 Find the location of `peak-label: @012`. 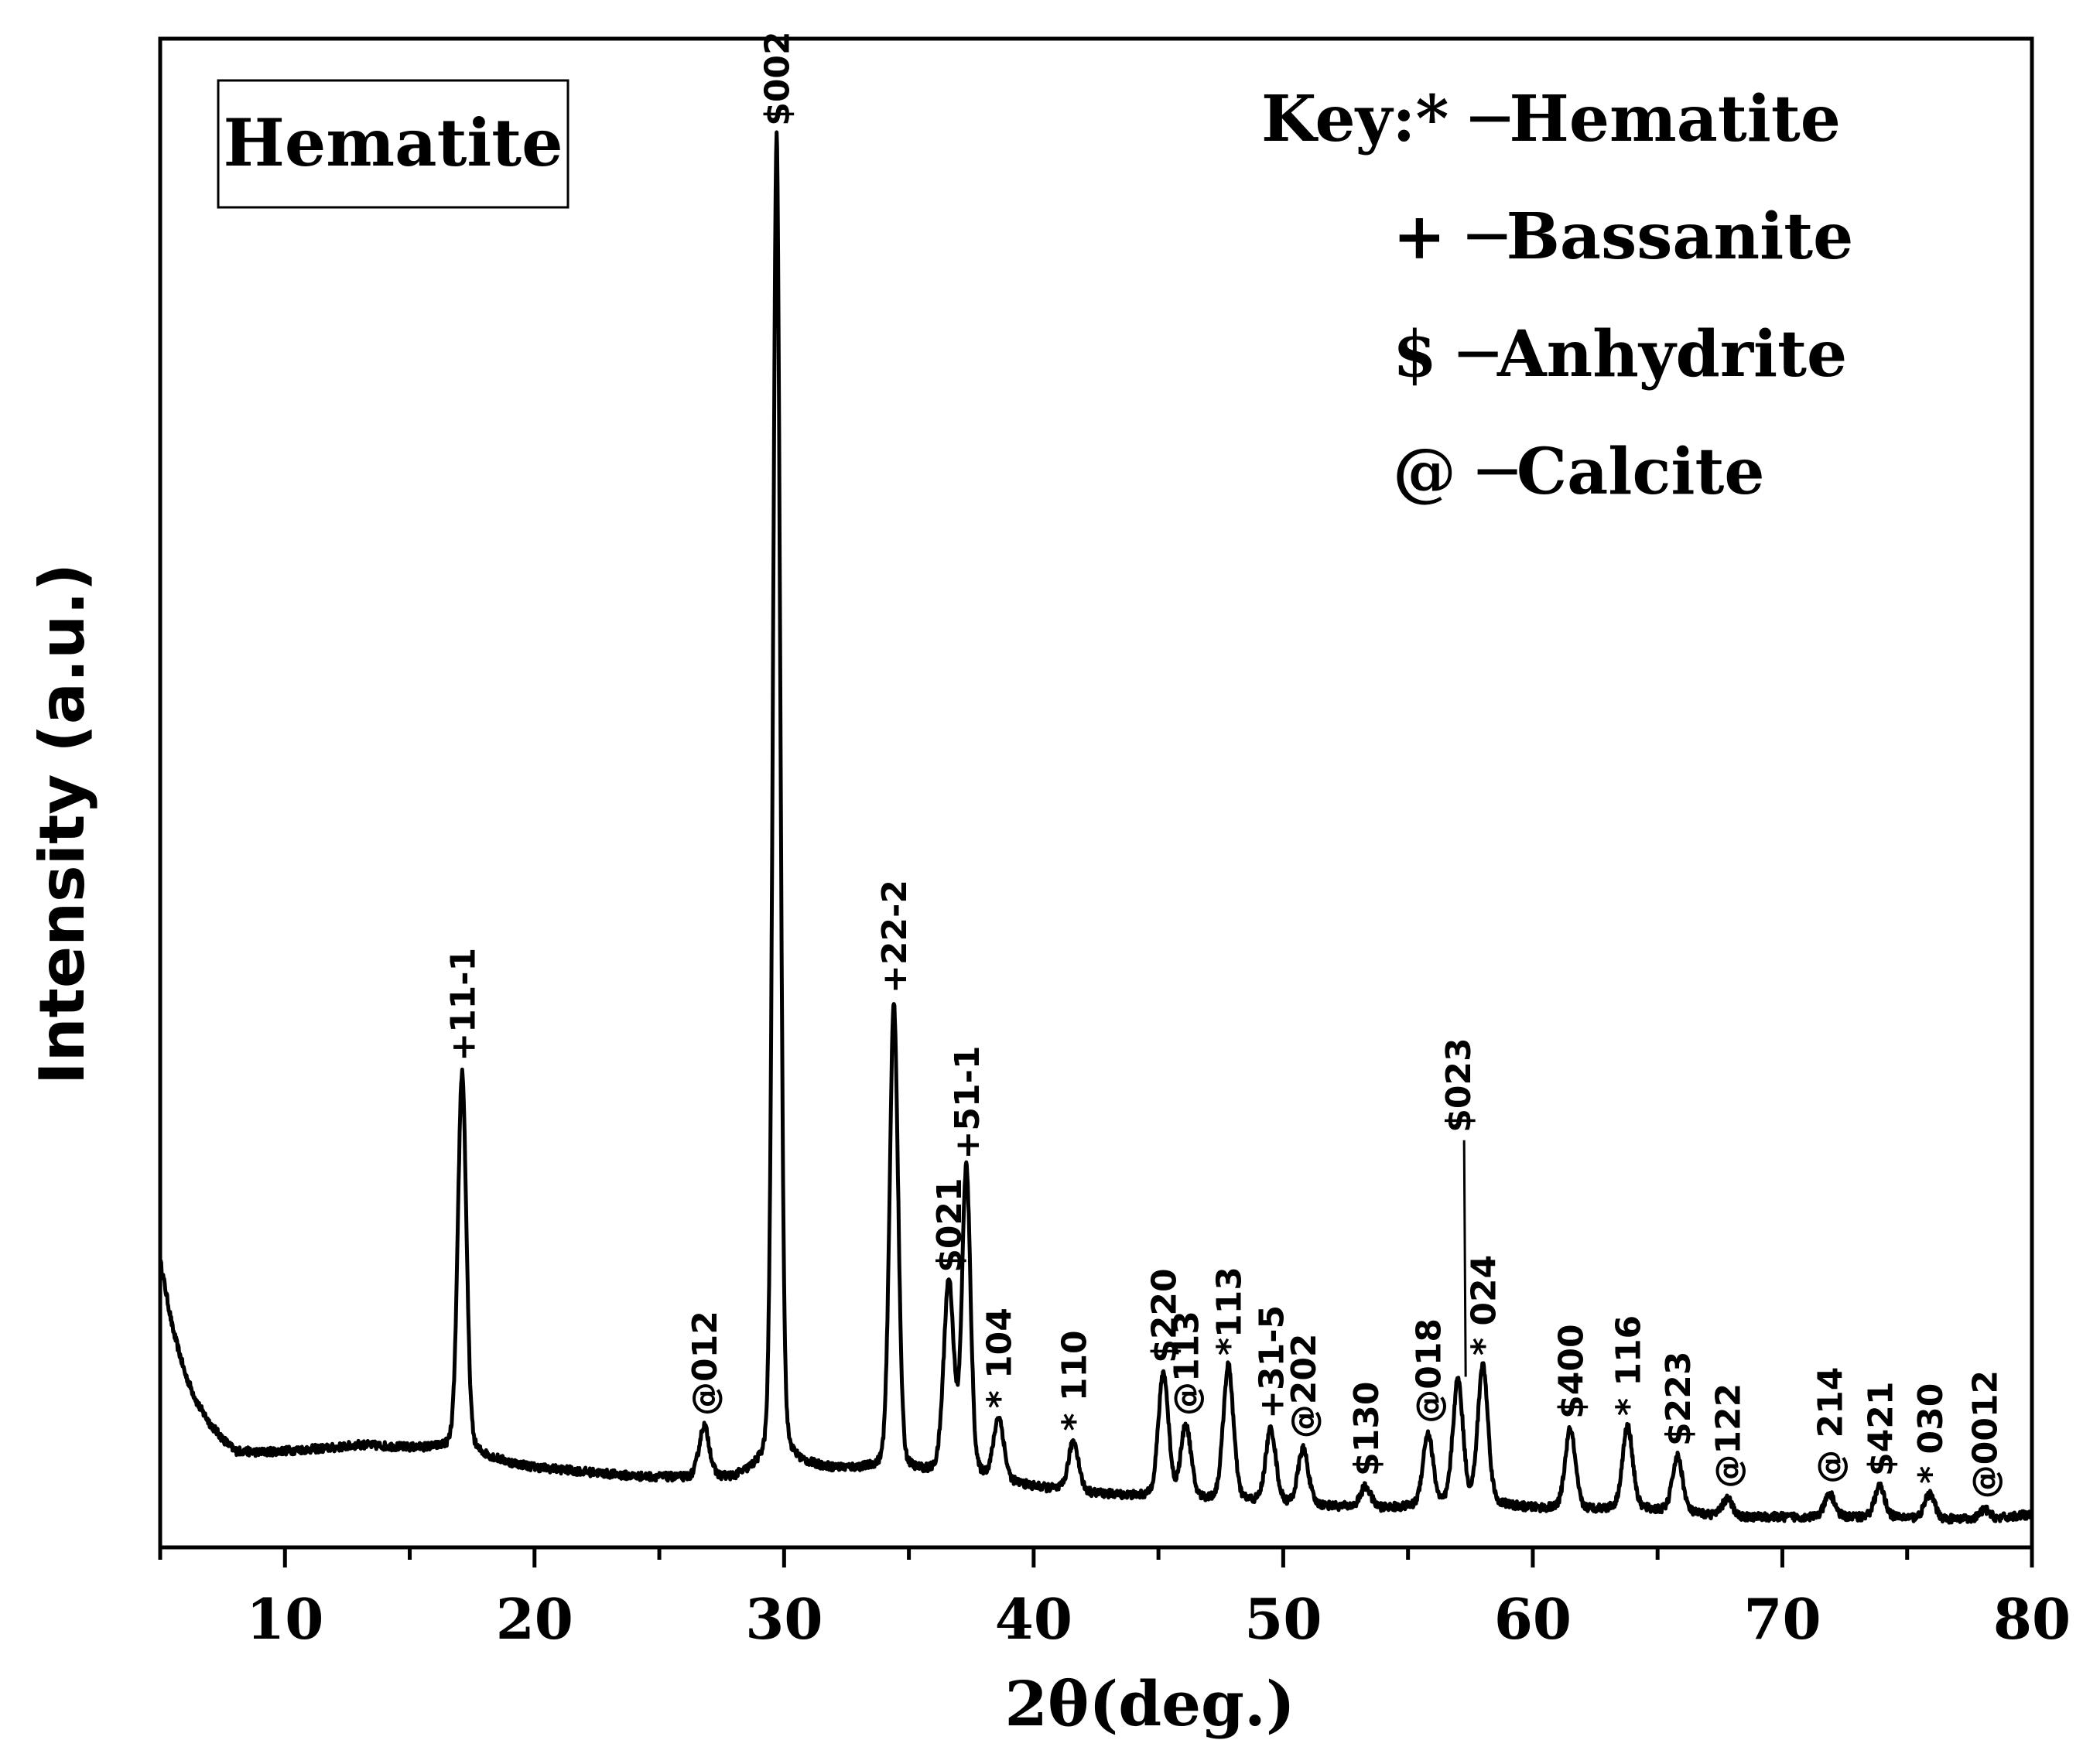

peak-label: @012 is located at coordinates (706, 1363).